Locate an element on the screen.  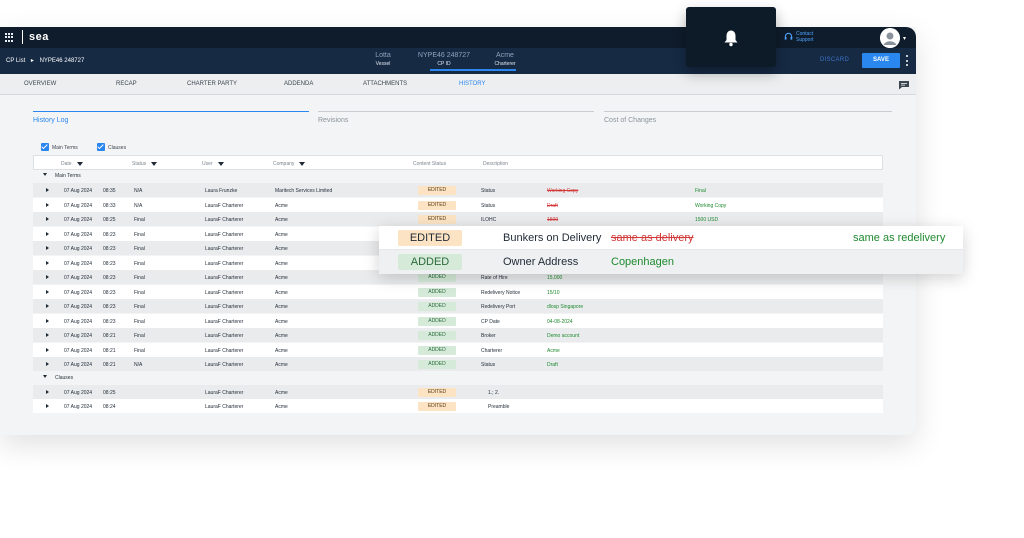
group-header-main-terms: Main Terms is located at coordinates (458, 176).